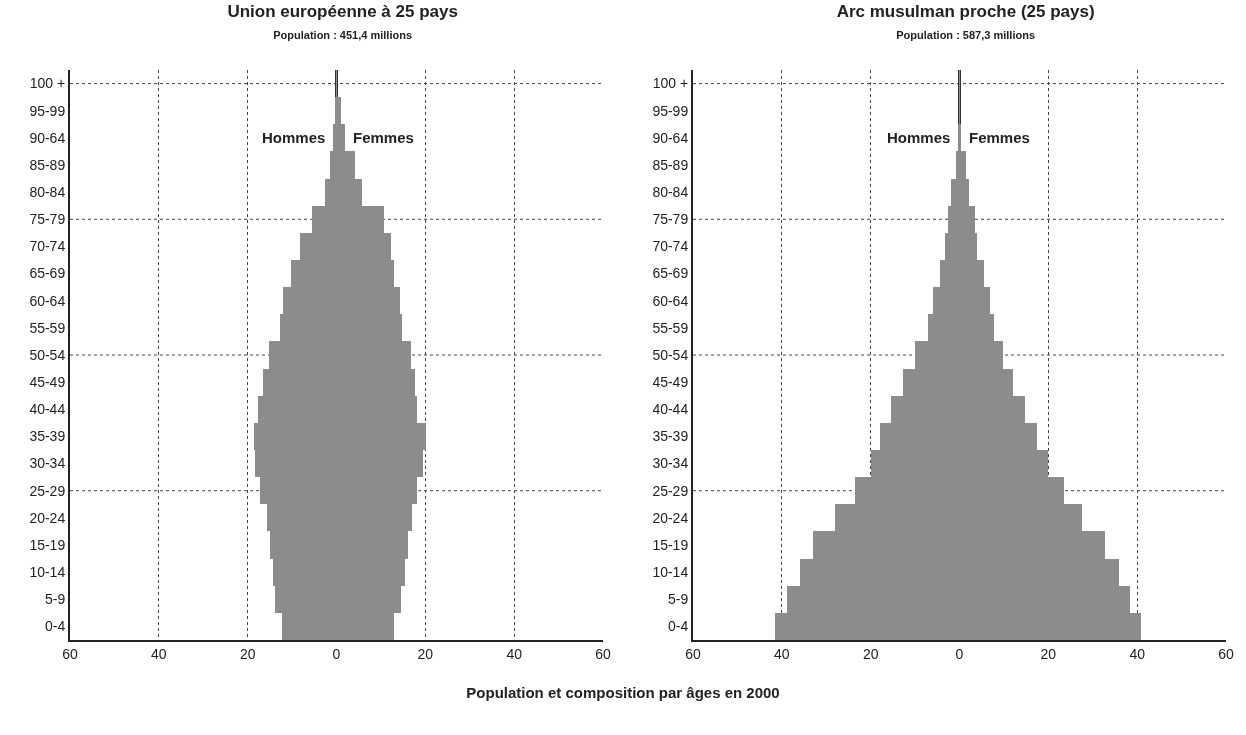 The width and height of the screenshot is (1246, 735). What do you see at coordinates (342, 11) in the screenshot?
I see `chart-title: Union européenne à 25 pays` at bounding box center [342, 11].